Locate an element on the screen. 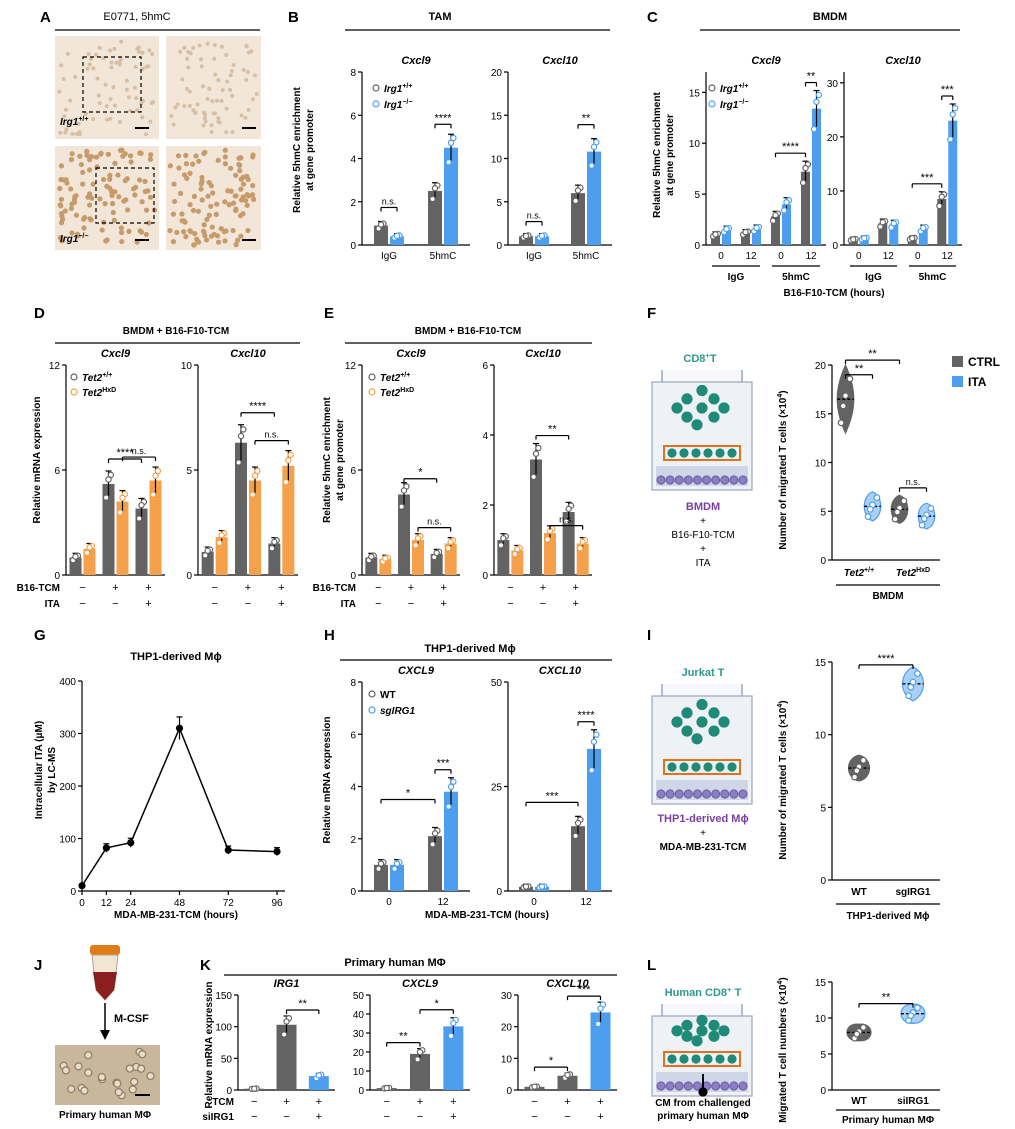 This screenshot has height=1129, width=1015. E-Cxcl10-data-point is located at coordinates (501, 545).